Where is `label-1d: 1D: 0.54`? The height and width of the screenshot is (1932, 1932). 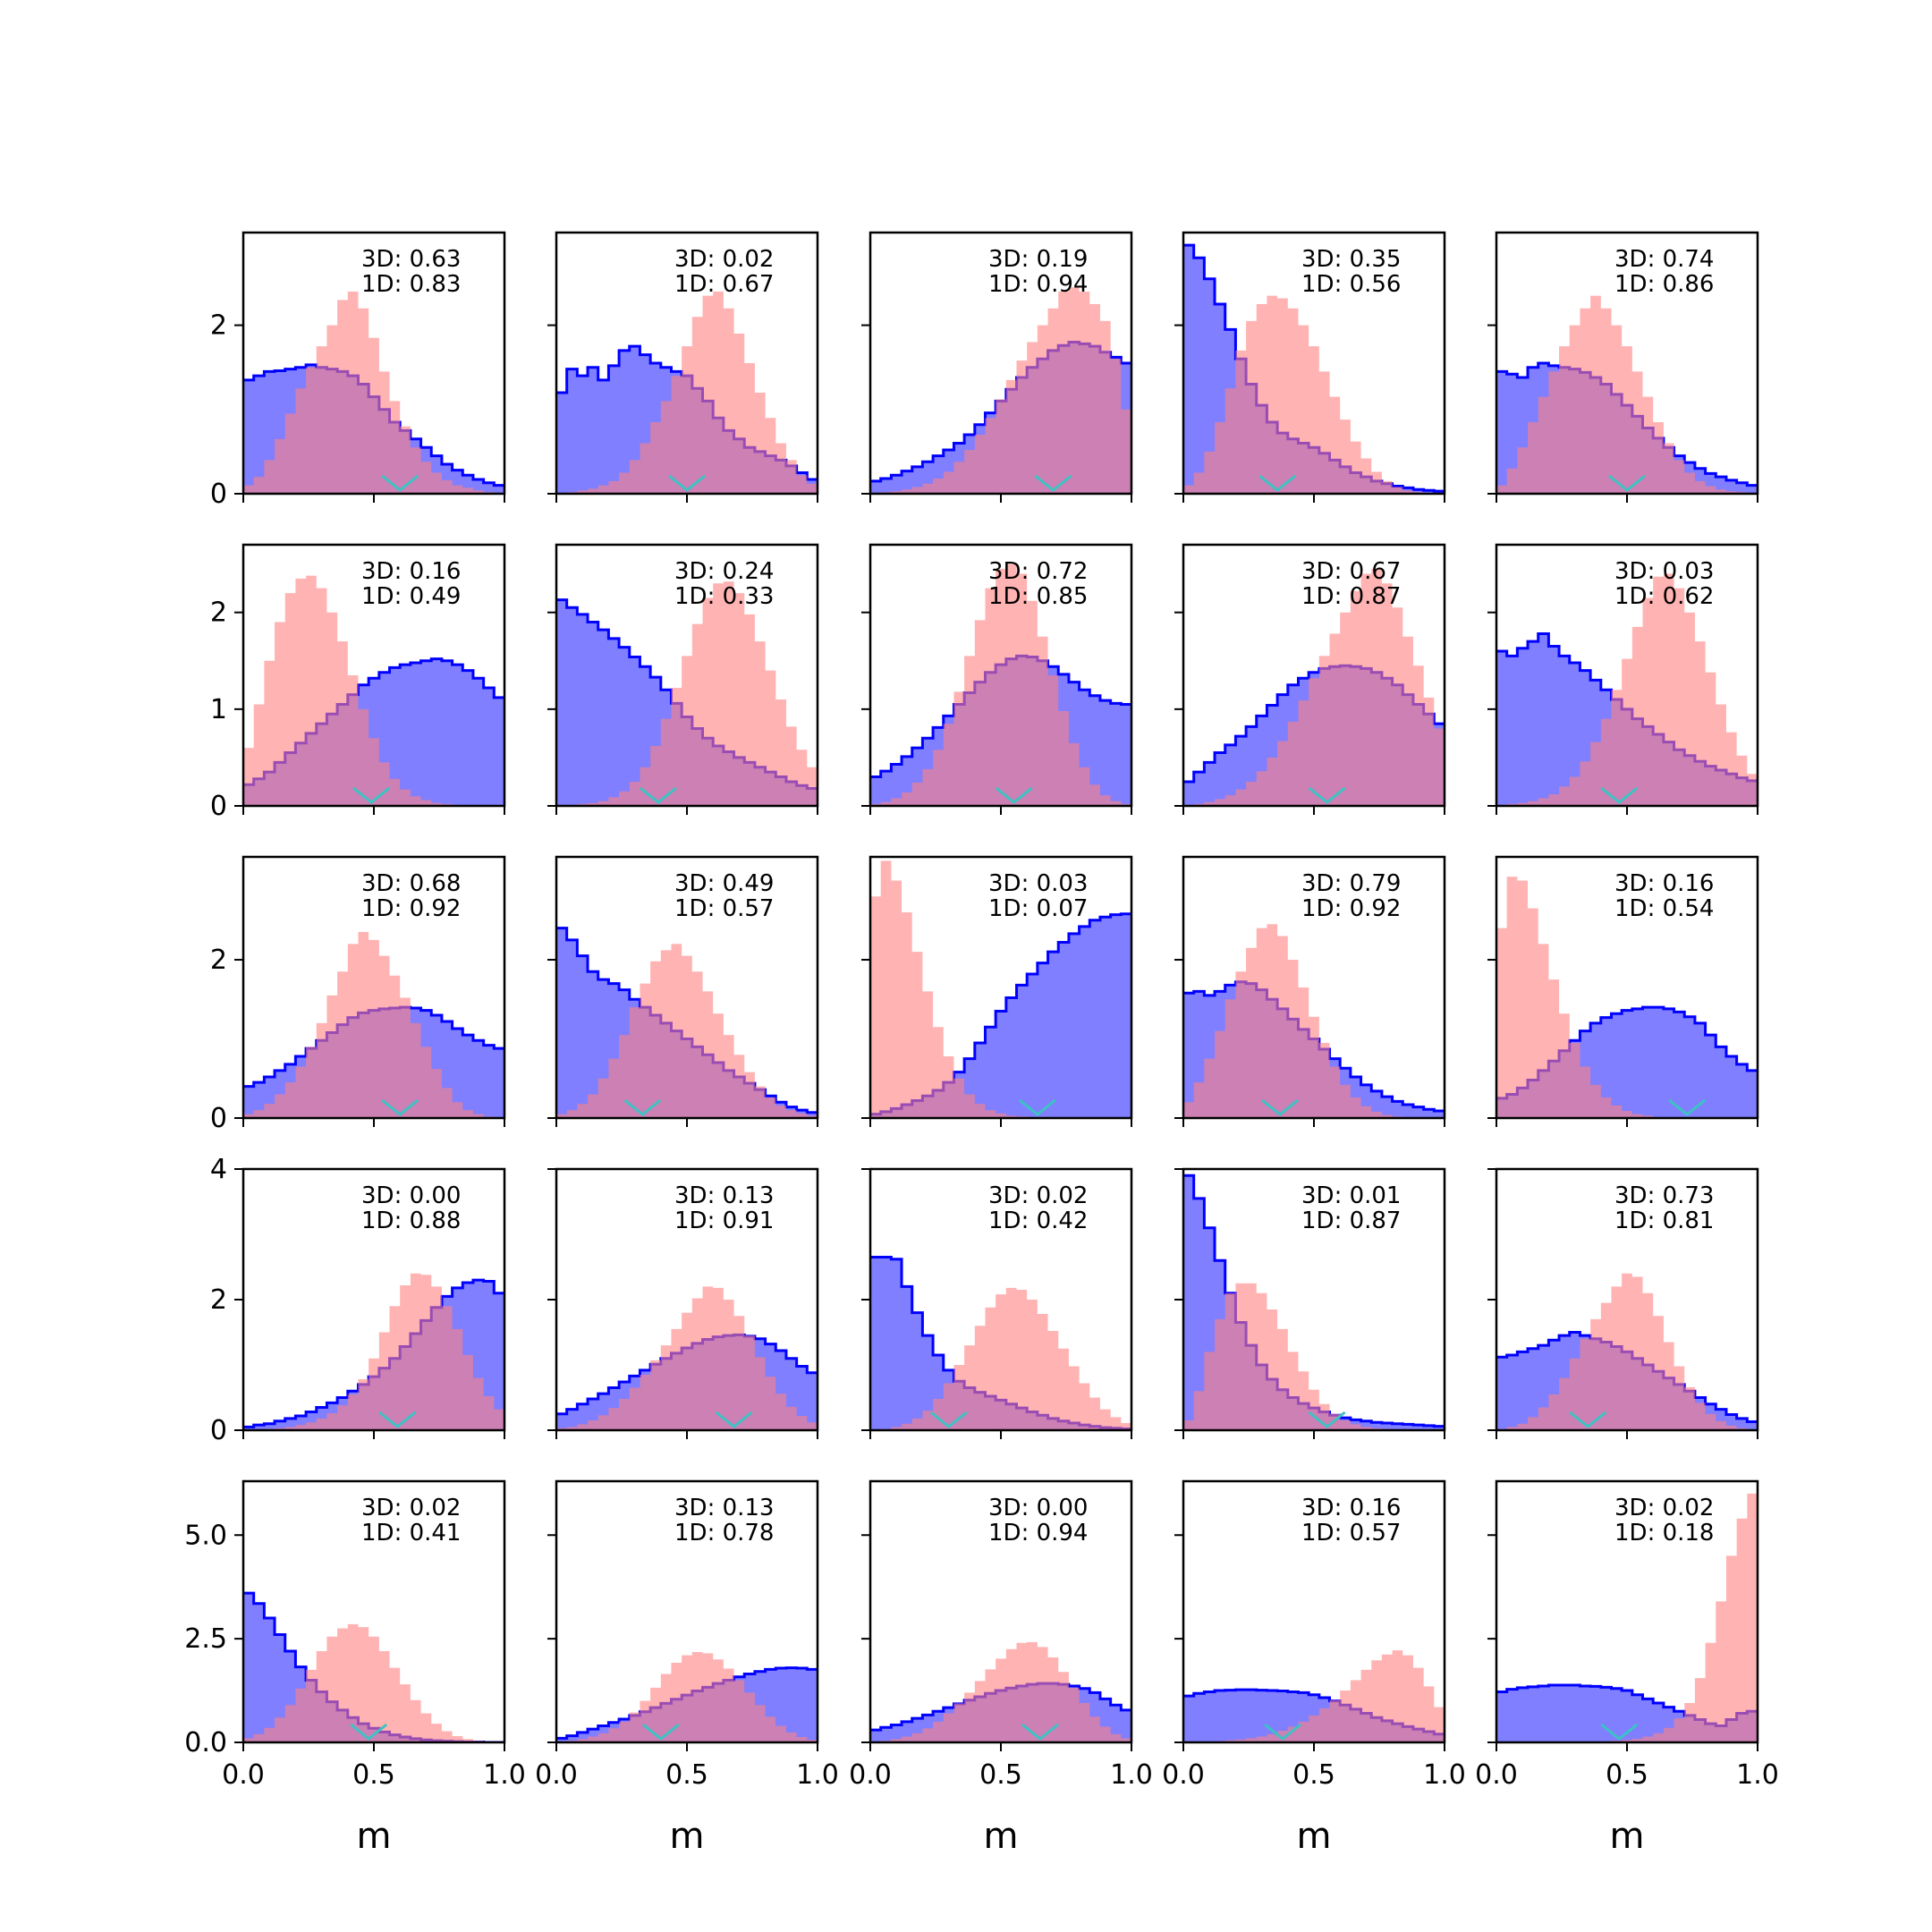 label-1d: 1D: 0.54 is located at coordinates (1664, 908).